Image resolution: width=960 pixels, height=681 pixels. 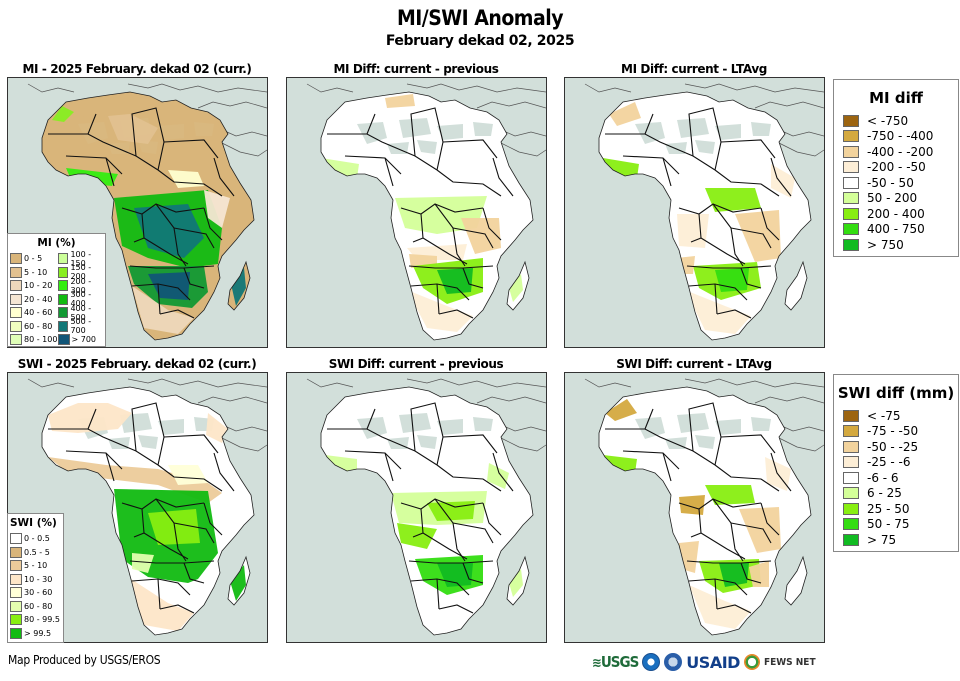 I want to click on legend-item: > 75, so click(x=896, y=540).